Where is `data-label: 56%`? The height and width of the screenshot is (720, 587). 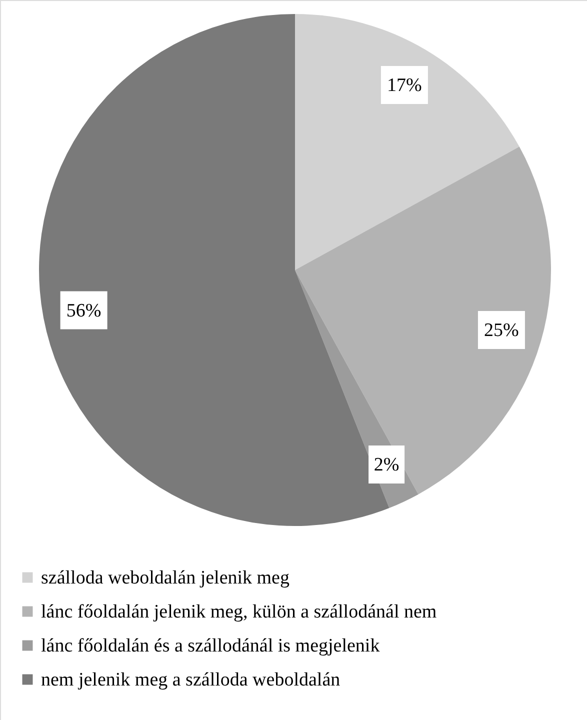 data-label: 56% is located at coordinates (84, 311).